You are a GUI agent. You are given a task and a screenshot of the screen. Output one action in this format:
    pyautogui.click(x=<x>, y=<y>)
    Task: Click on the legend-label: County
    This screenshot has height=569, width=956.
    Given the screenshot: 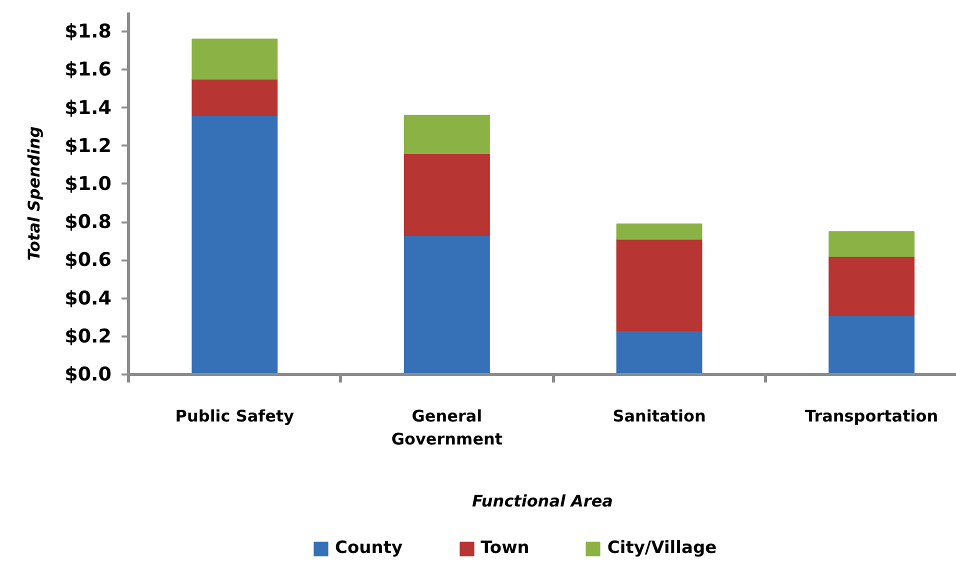 What is the action you would take?
    pyautogui.click(x=369, y=548)
    